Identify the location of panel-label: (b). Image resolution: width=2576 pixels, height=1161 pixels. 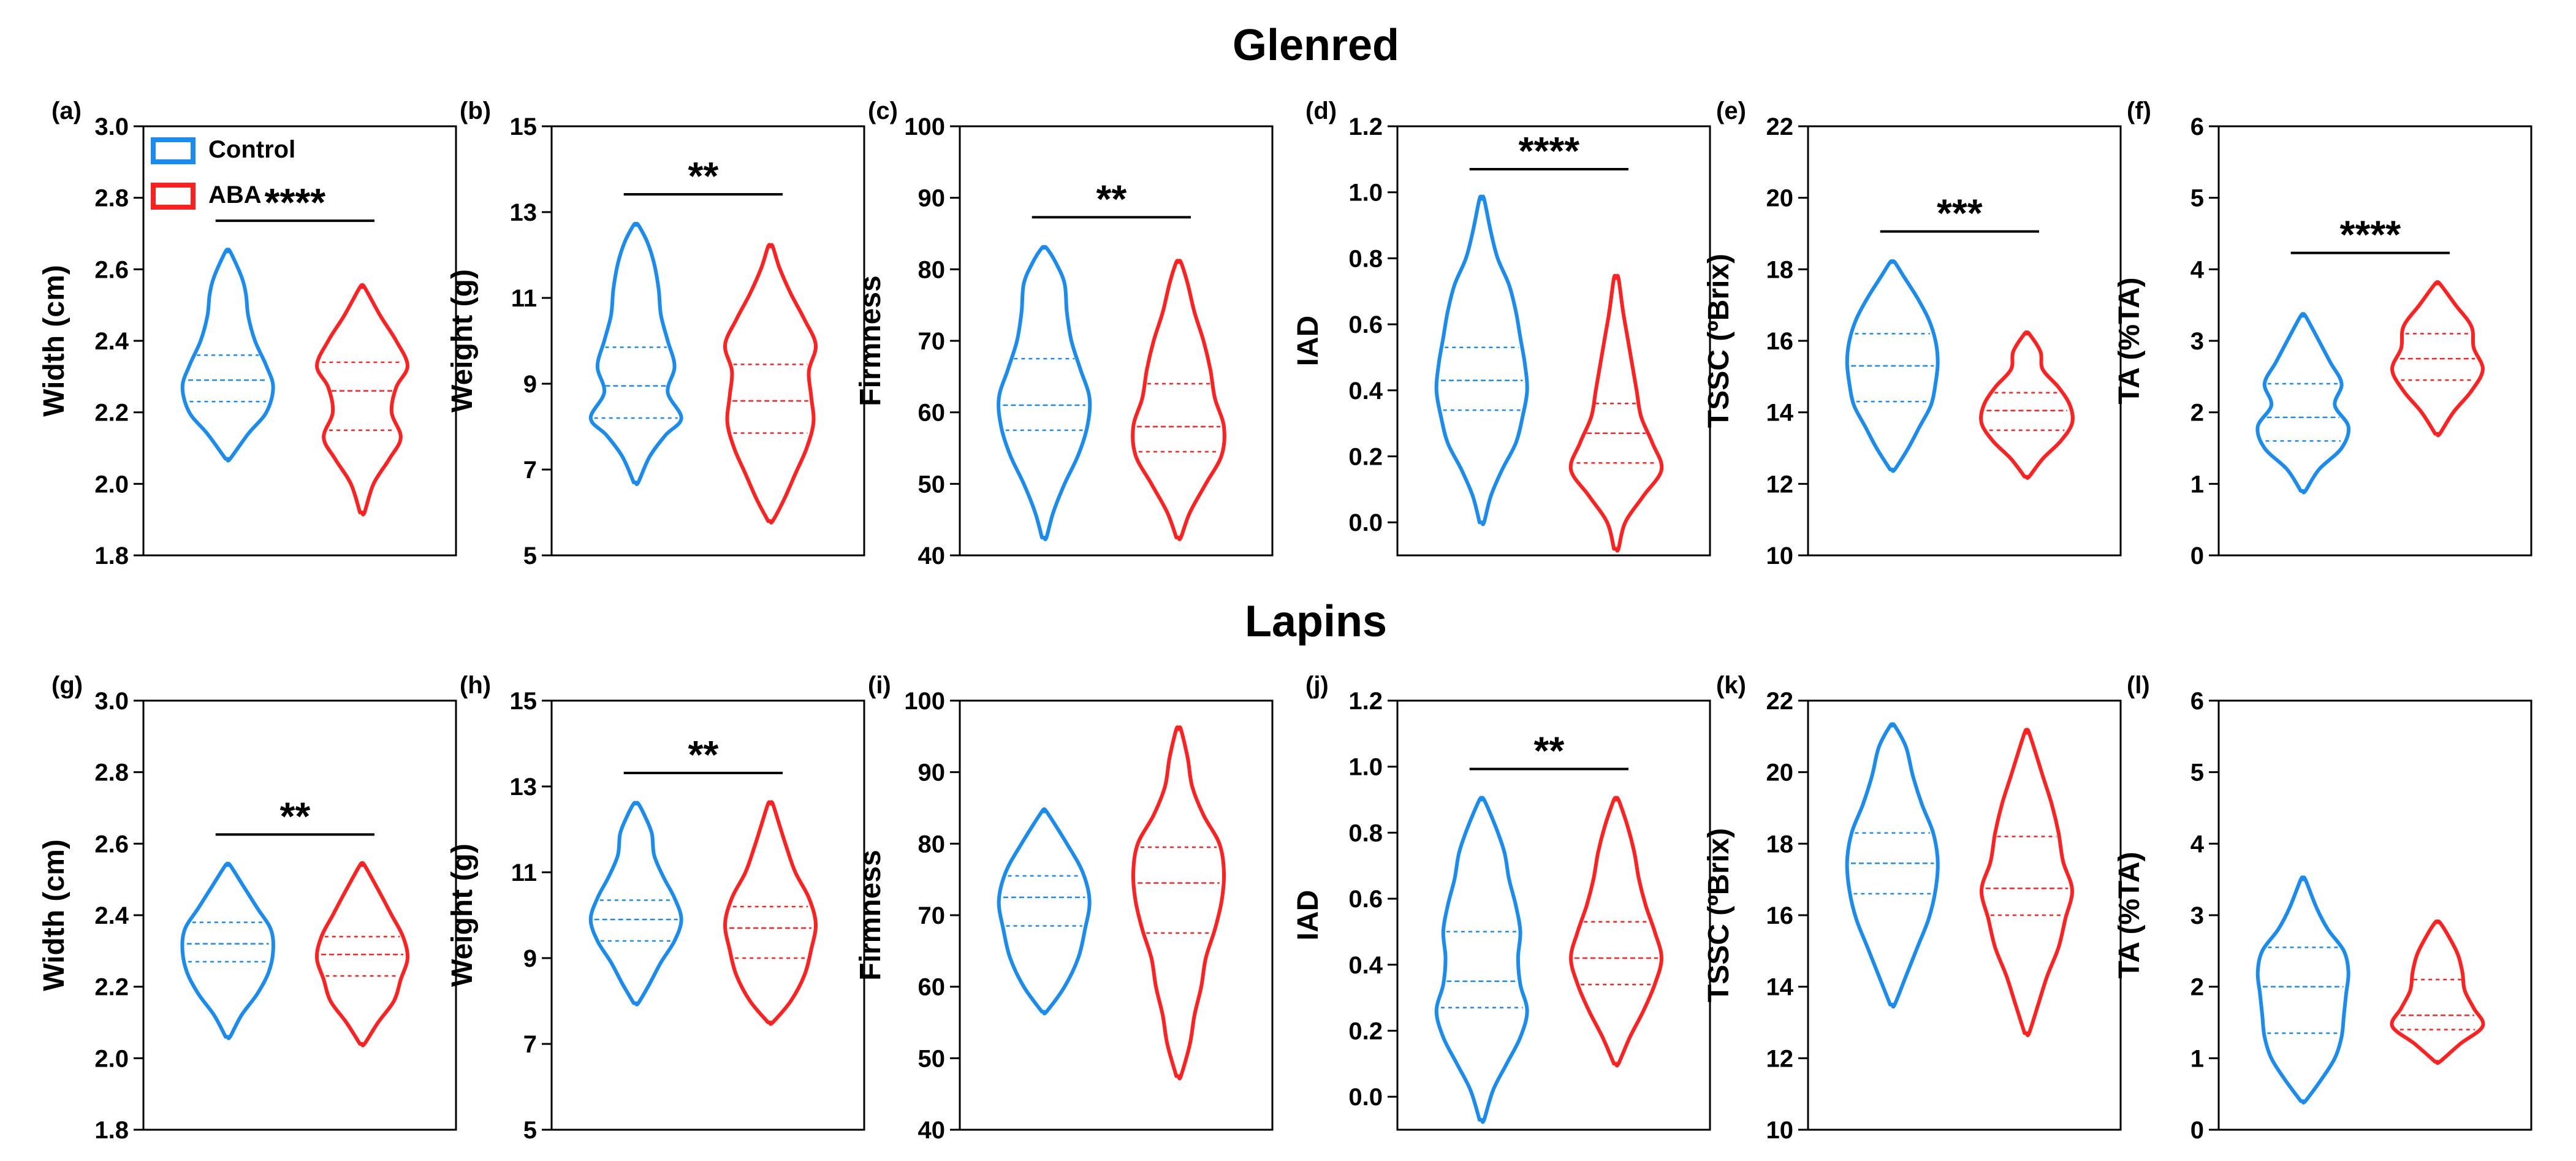
(475, 110).